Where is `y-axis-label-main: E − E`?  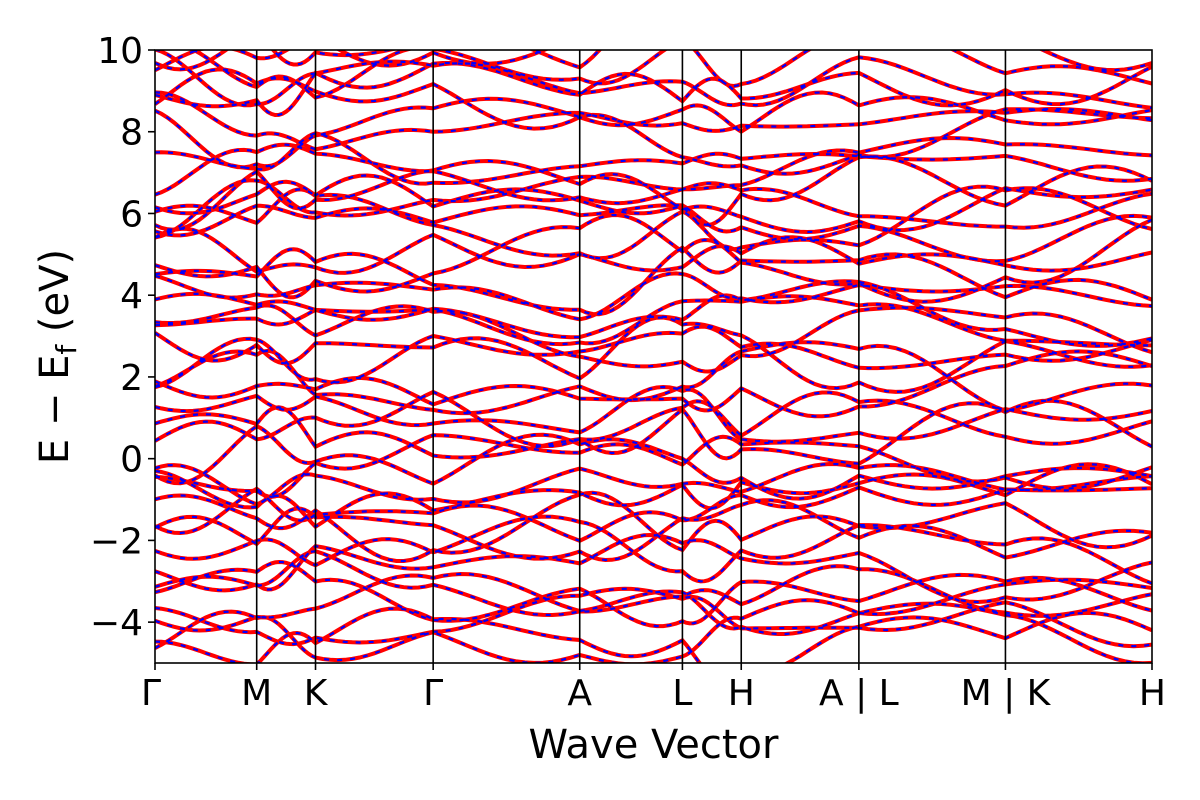
y-axis-label-main: E − E is located at coordinates (55, 410).